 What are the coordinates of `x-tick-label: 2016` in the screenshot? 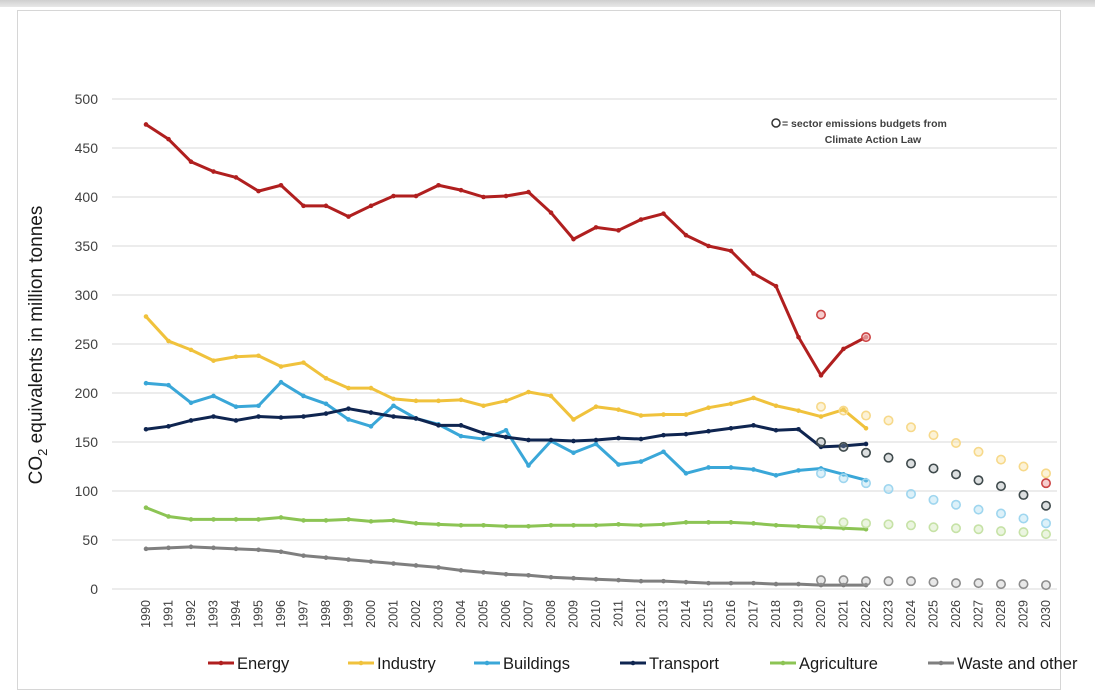 It's located at (731, 614).